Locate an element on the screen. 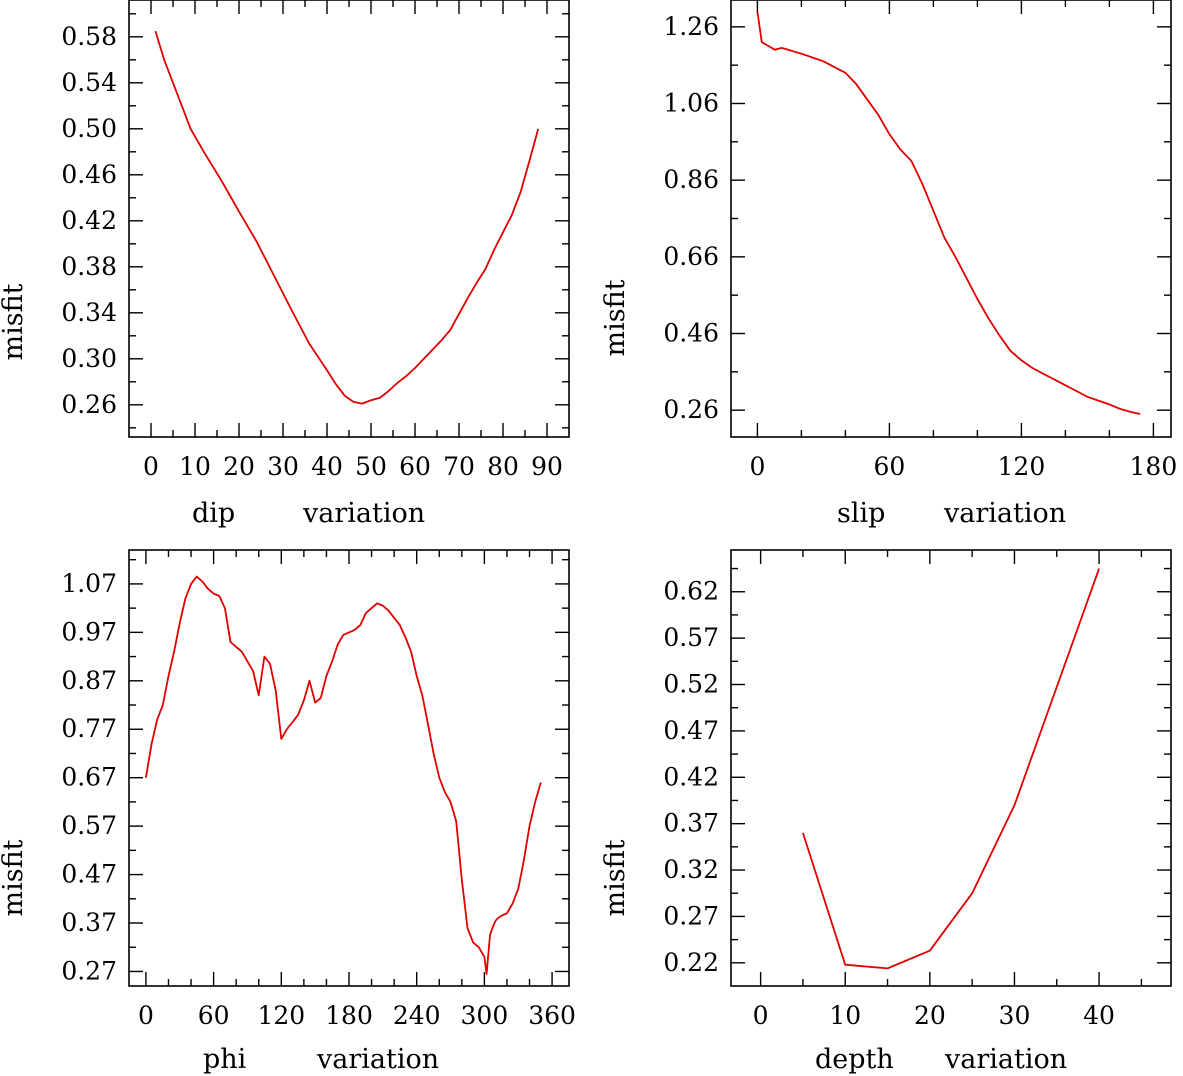 This screenshot has width=1183, height=1076. x-tick-label: 90 is located at coordinates (547, 466).